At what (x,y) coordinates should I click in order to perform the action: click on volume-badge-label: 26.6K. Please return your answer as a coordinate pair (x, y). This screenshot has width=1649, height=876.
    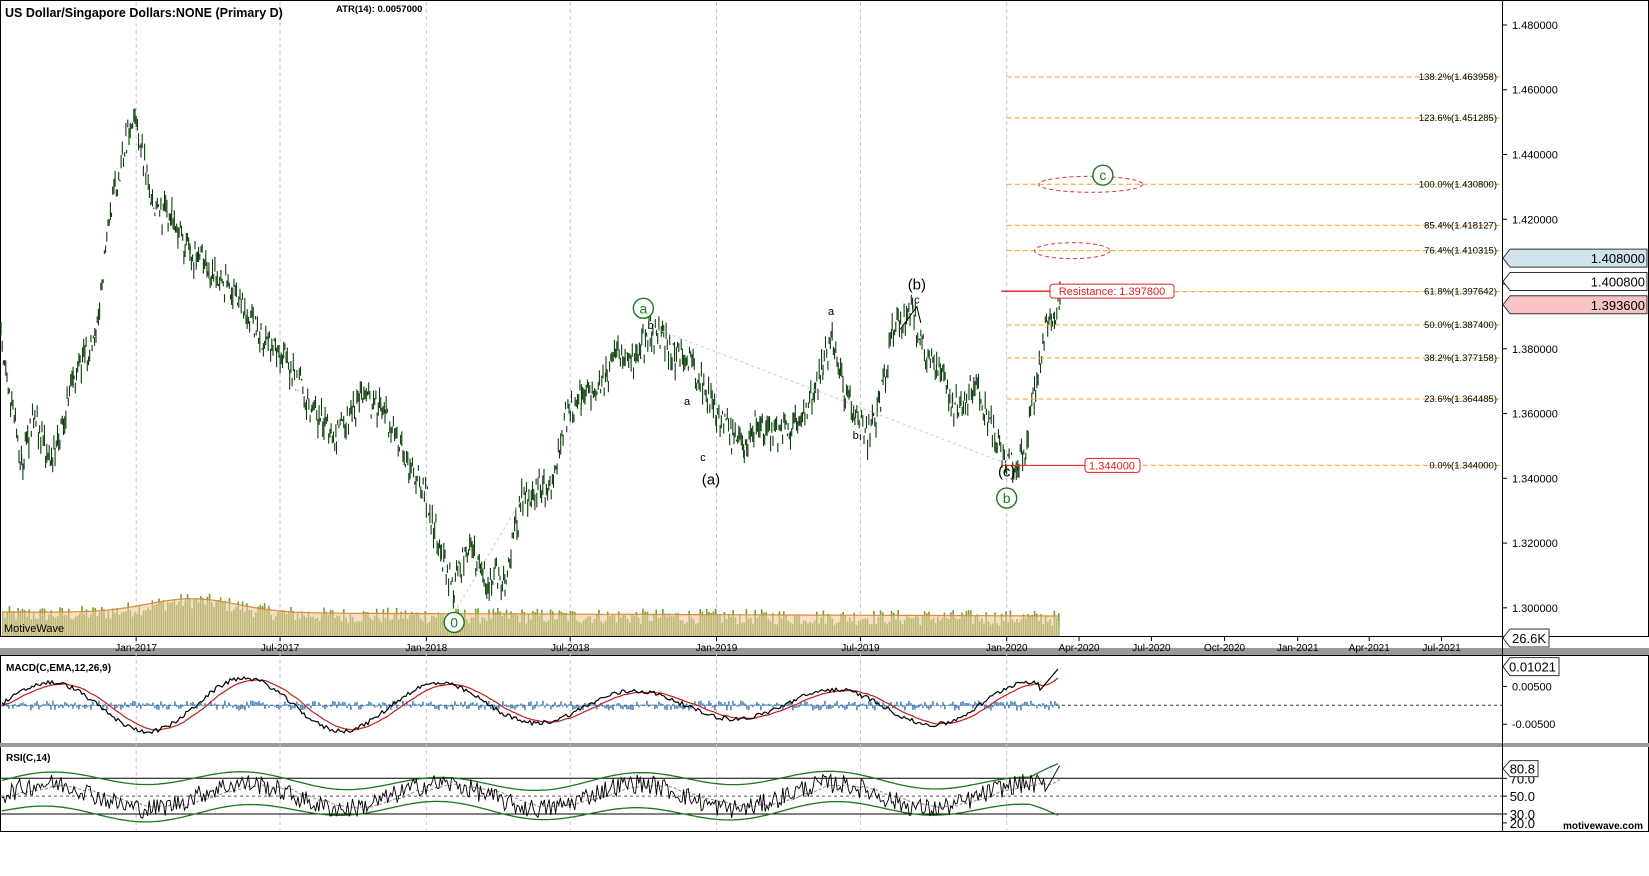
    Looking at the image, I should click on (1529, 638).